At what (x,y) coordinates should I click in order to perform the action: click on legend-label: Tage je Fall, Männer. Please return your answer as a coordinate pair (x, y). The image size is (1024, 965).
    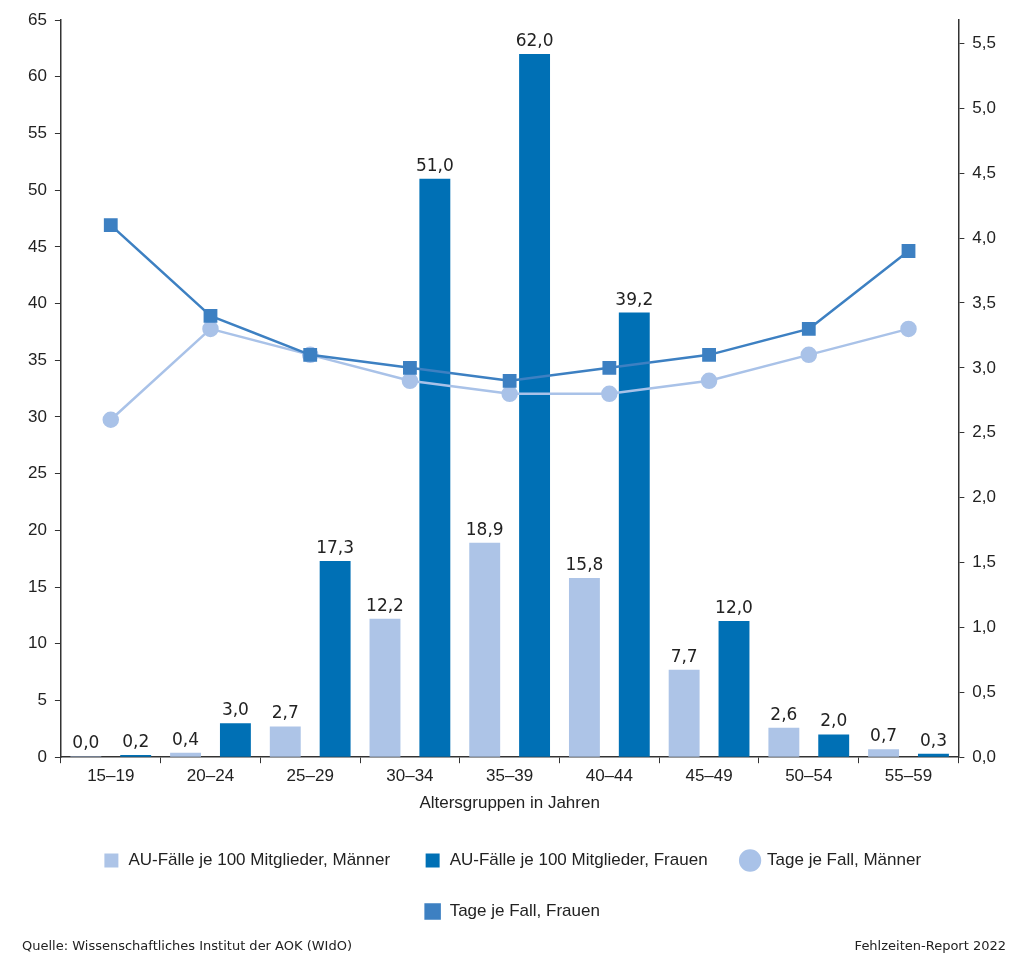
    Looking at the image, I should click on (844, 860).